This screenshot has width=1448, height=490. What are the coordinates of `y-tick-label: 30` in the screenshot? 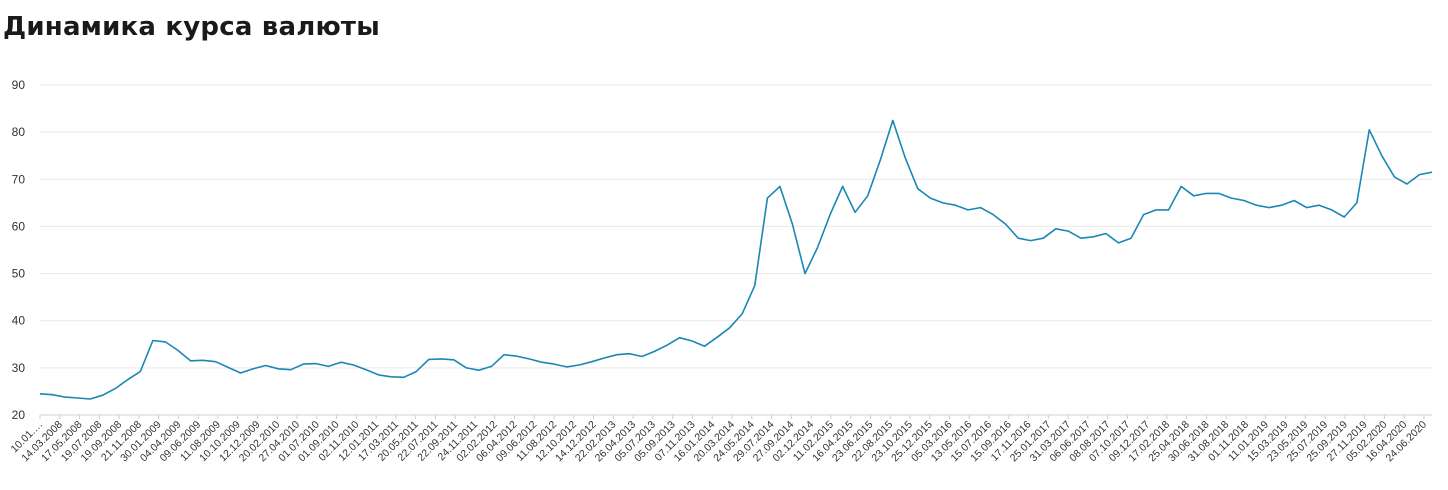 It's located at (19, 368).